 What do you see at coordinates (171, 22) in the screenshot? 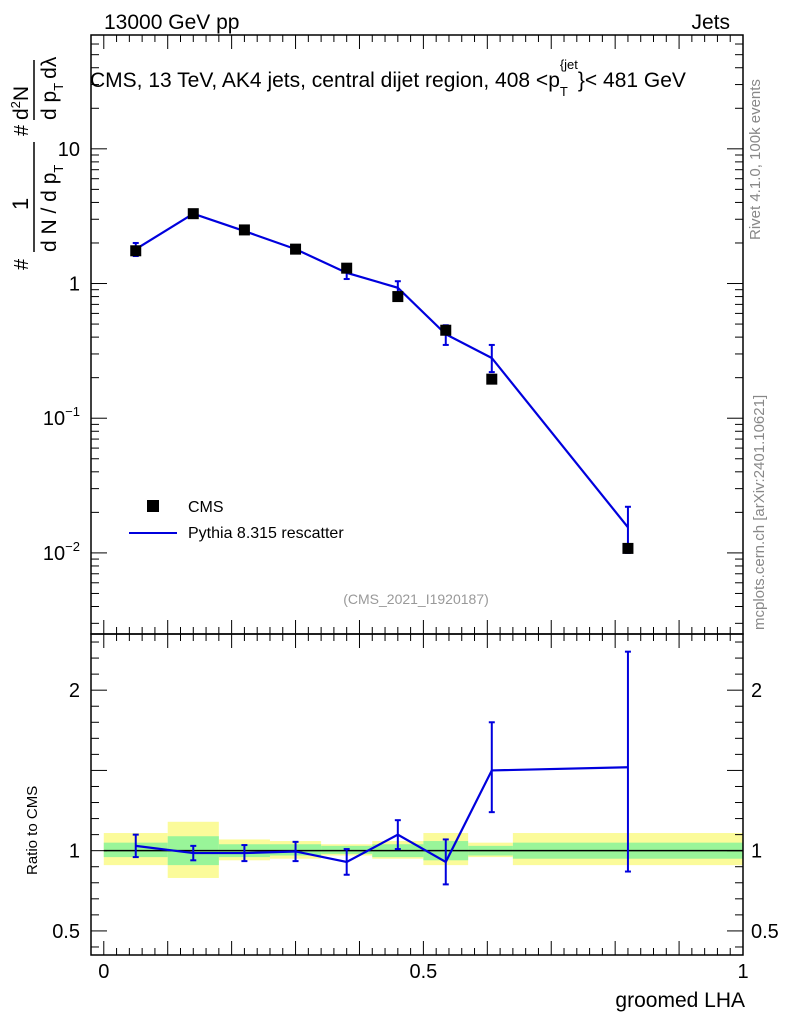
I see `header-left-label: 13000 GeV pp` at bounding box center [171, 22].